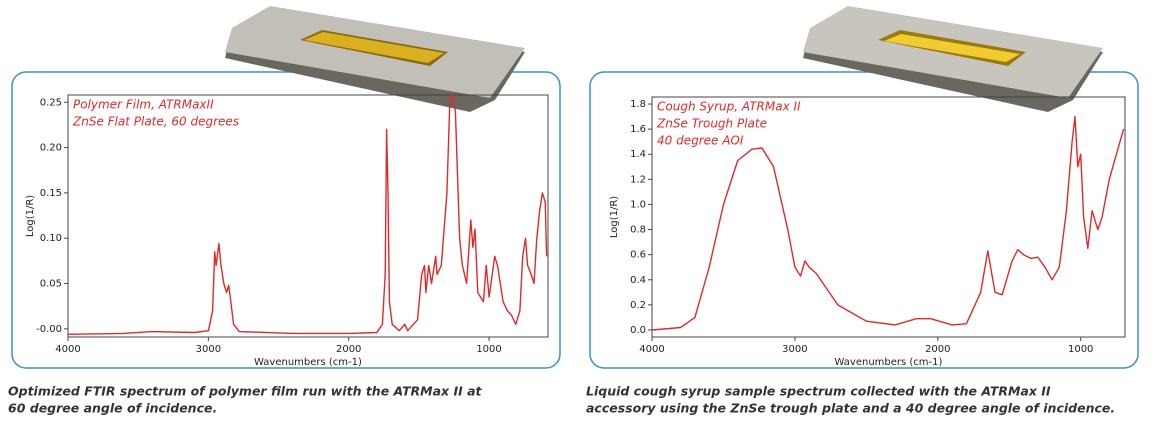  Describe the element at coordinates (711, 124) in the screenshot. I see `annotation: ZnSe Trough Plate` at that location.